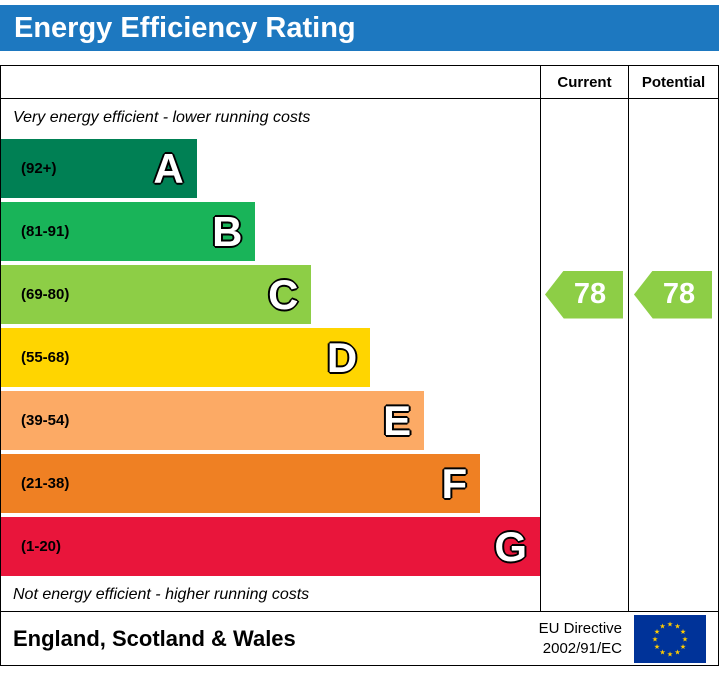  What do you see at coordinates (283, 294) in the screenshot?
I see `band-c-letter: C` at bounding box center [283, 294].